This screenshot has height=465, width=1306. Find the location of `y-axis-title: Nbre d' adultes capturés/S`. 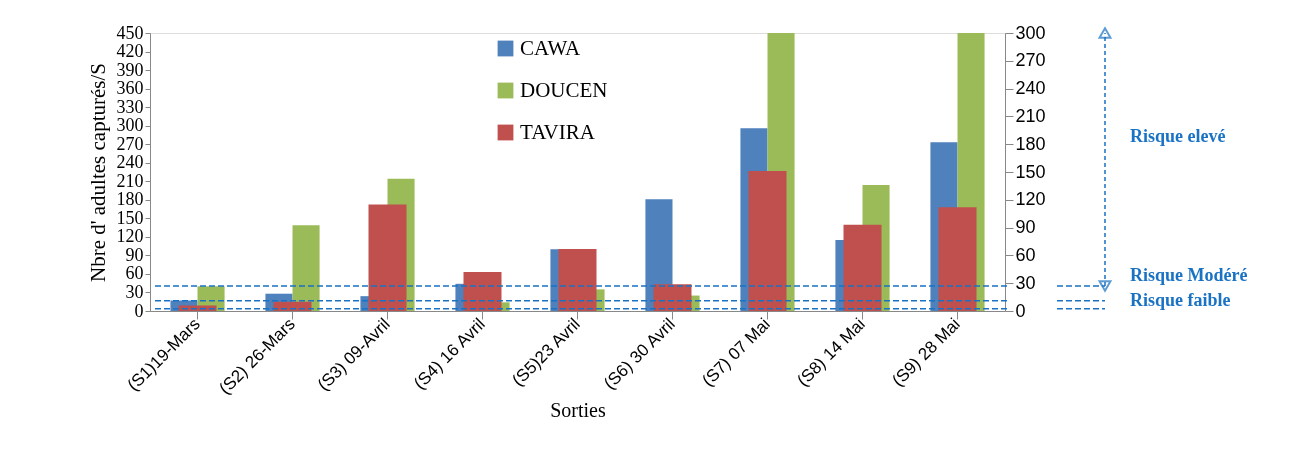

y-axis-title: Nbre d' adultes capturés/S is located at coordinates (97, 172).